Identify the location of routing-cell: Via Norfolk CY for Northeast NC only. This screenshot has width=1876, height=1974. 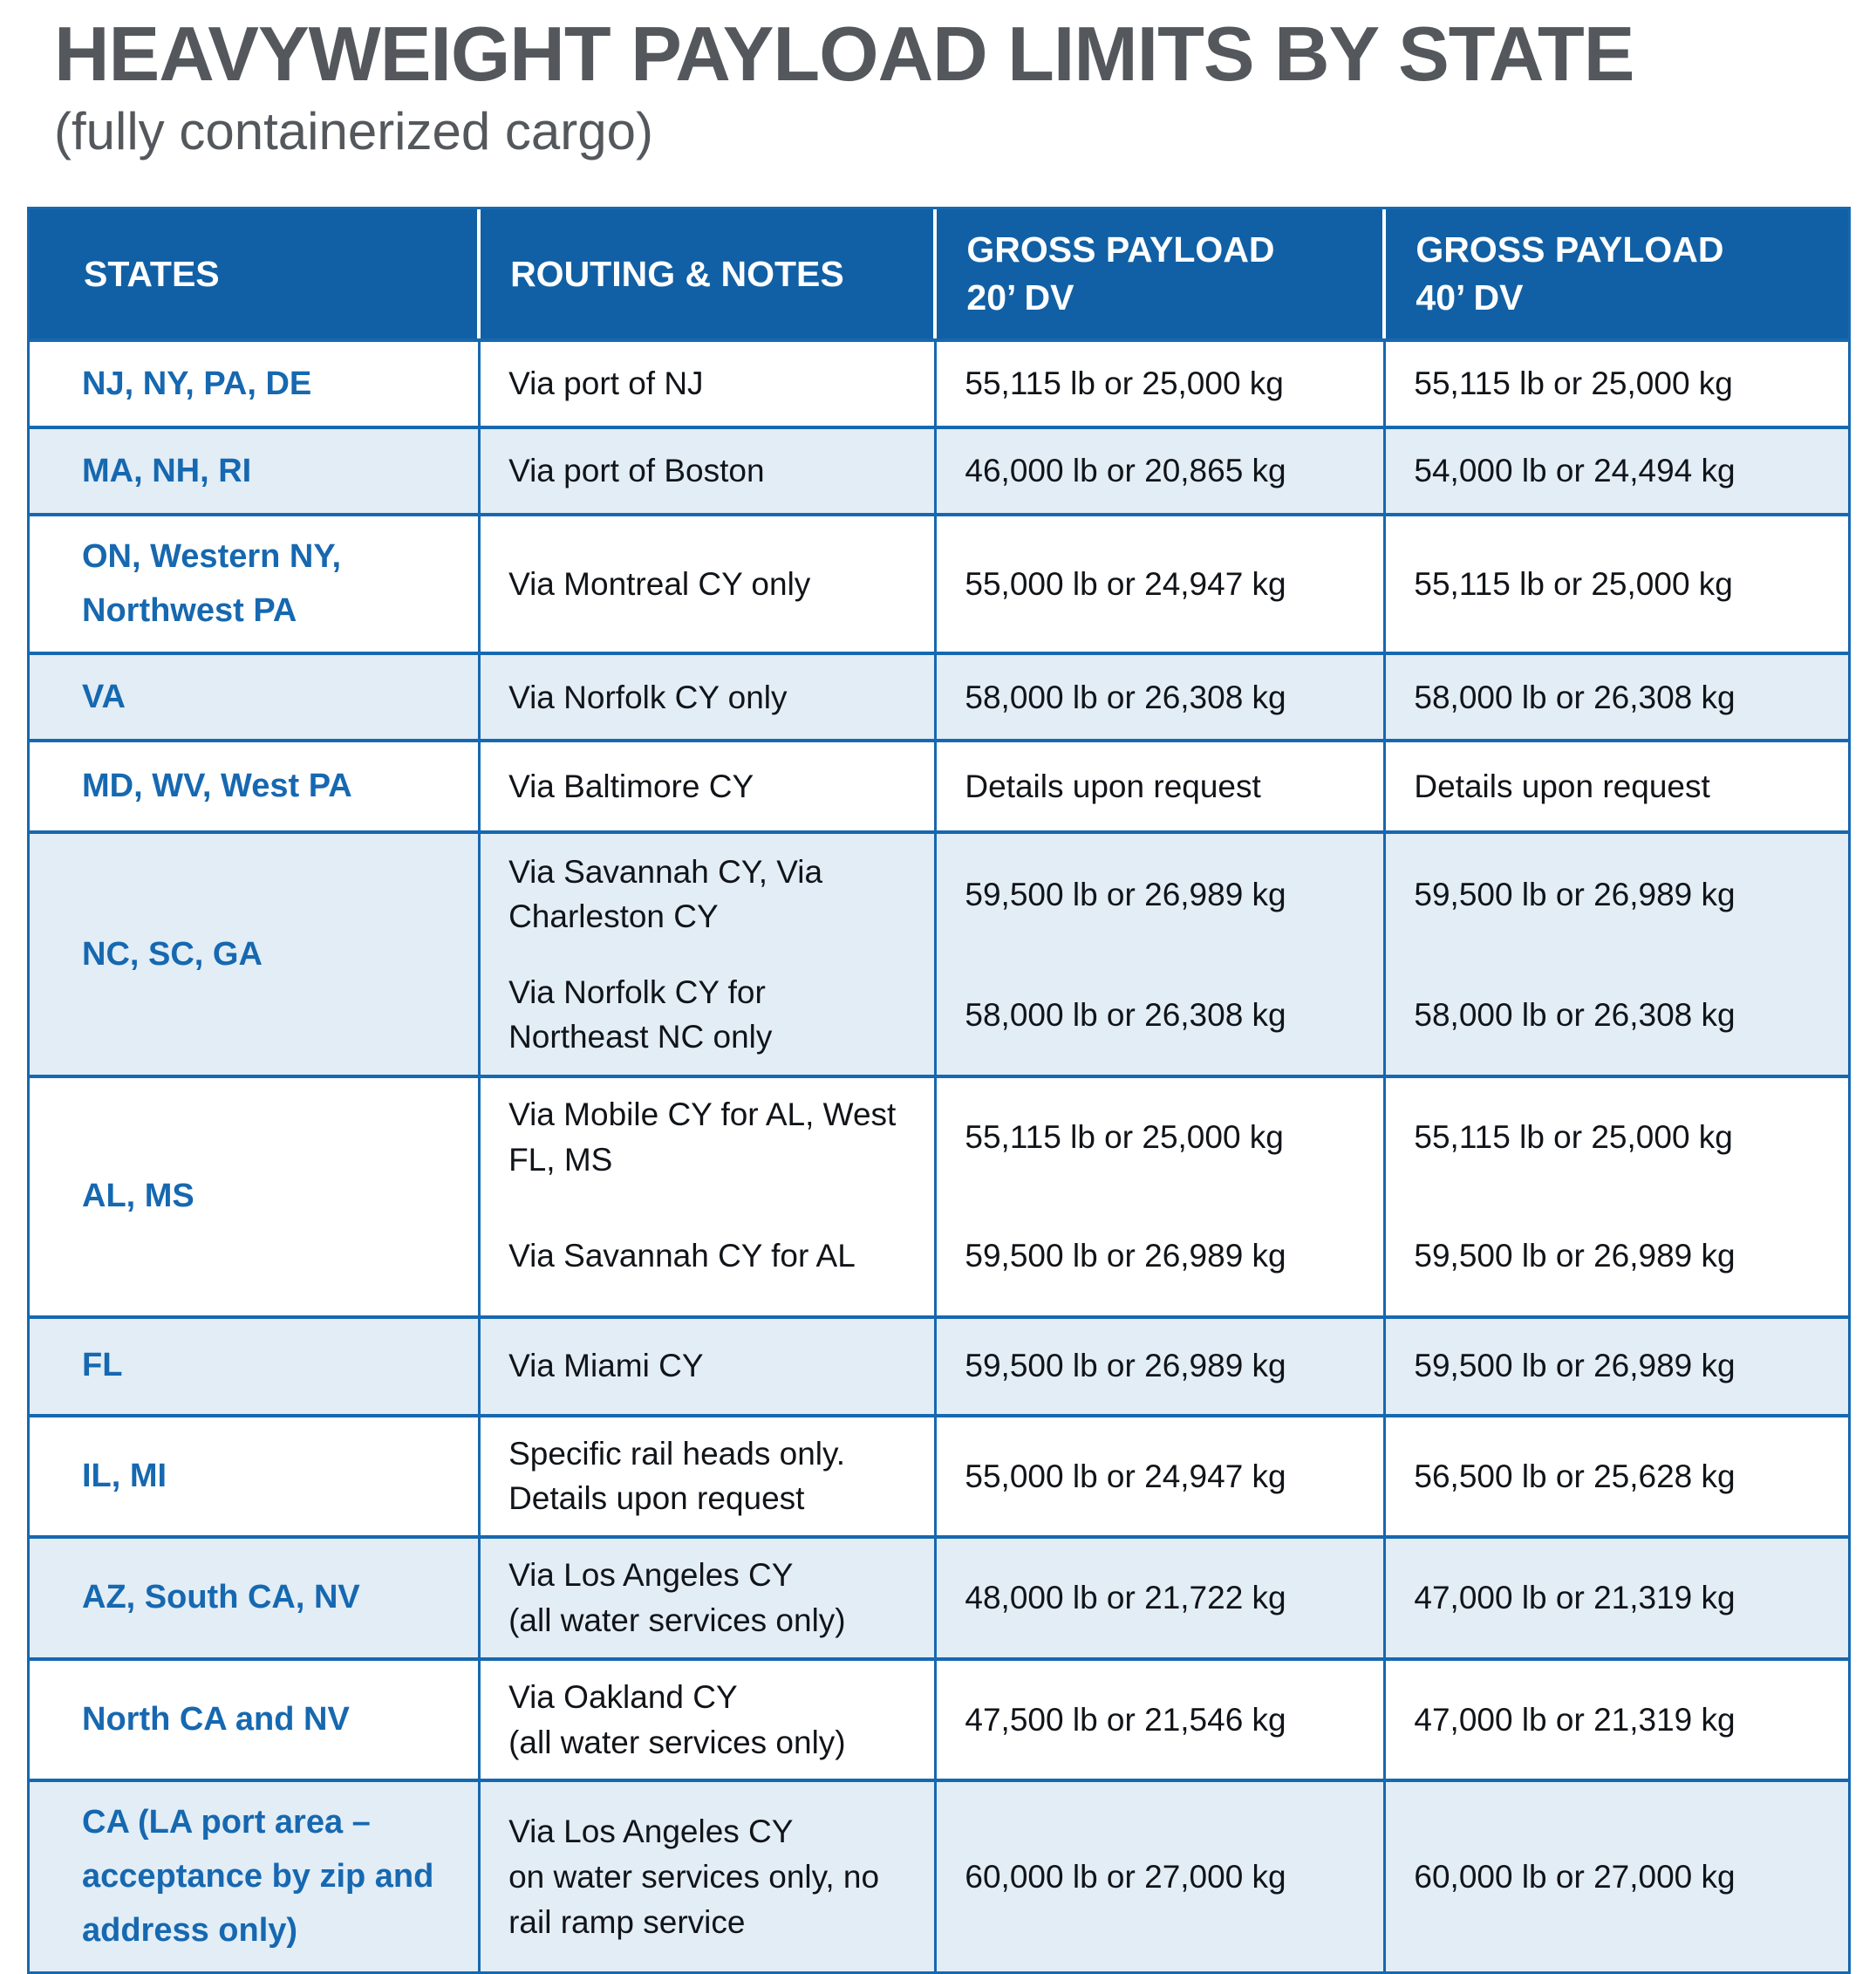
(709, 1015).